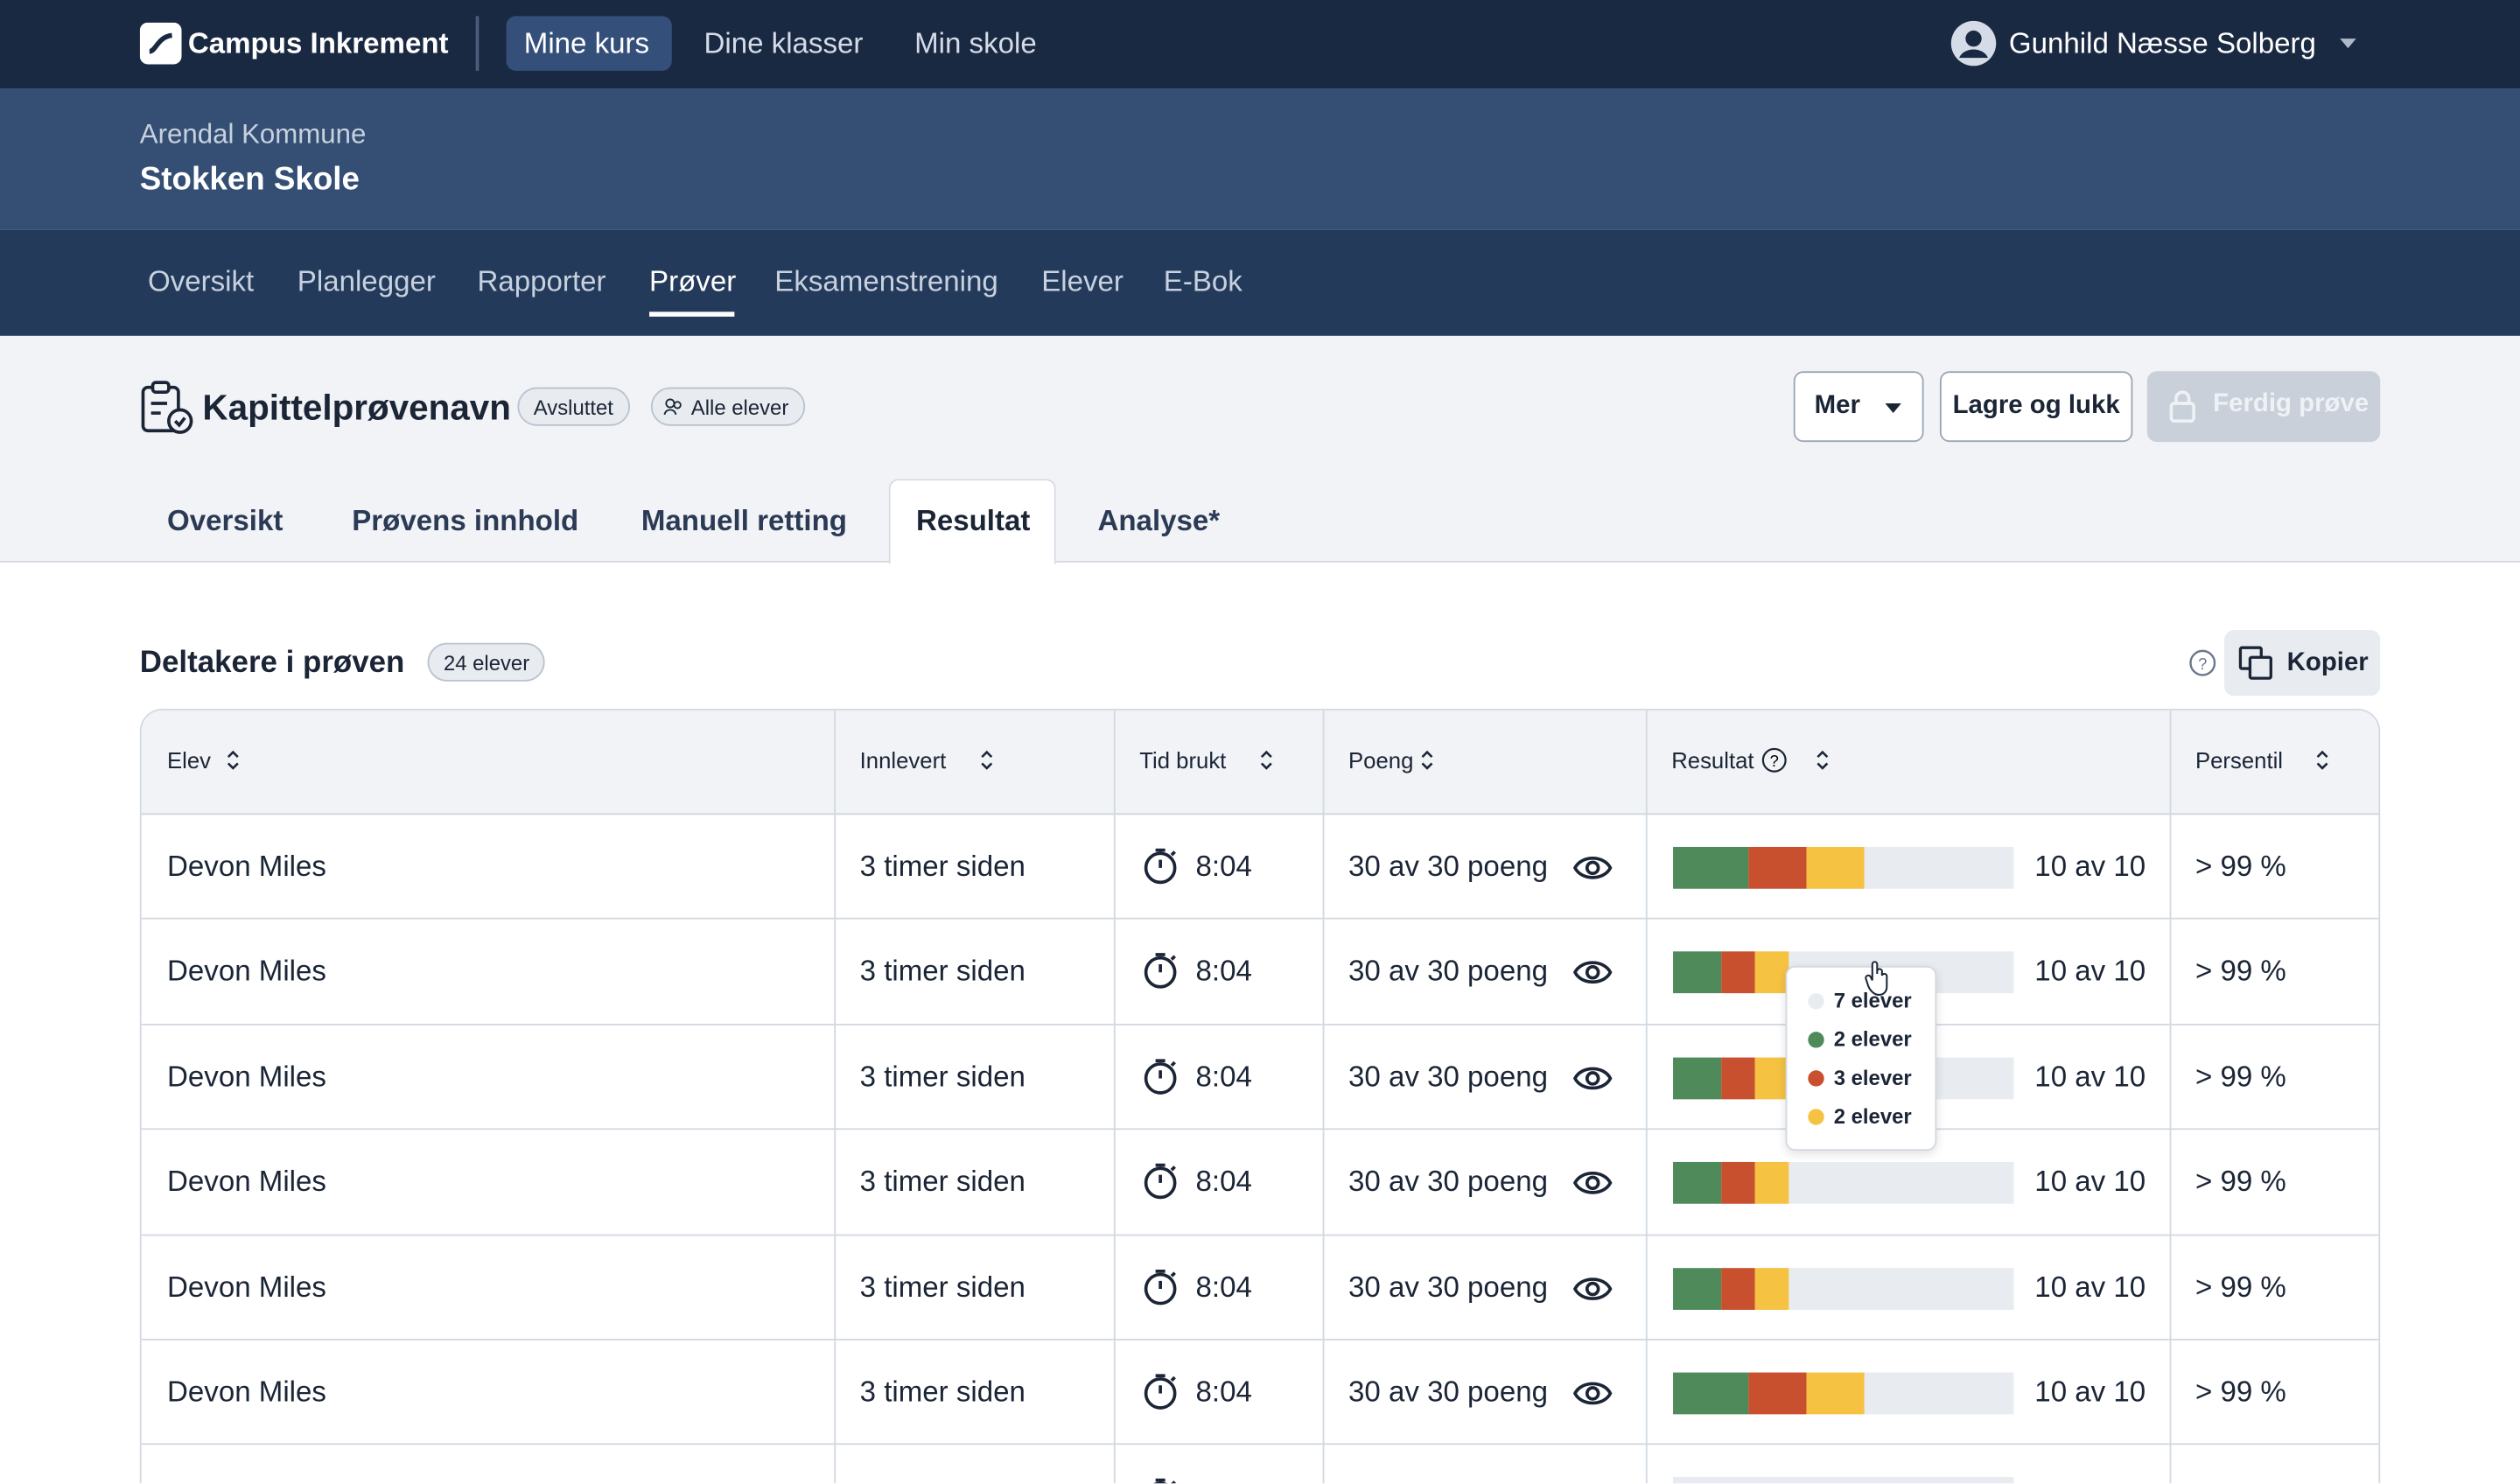 The image size is (2520, 1484). I want to click on column-header: Elev, so click(189, 760).